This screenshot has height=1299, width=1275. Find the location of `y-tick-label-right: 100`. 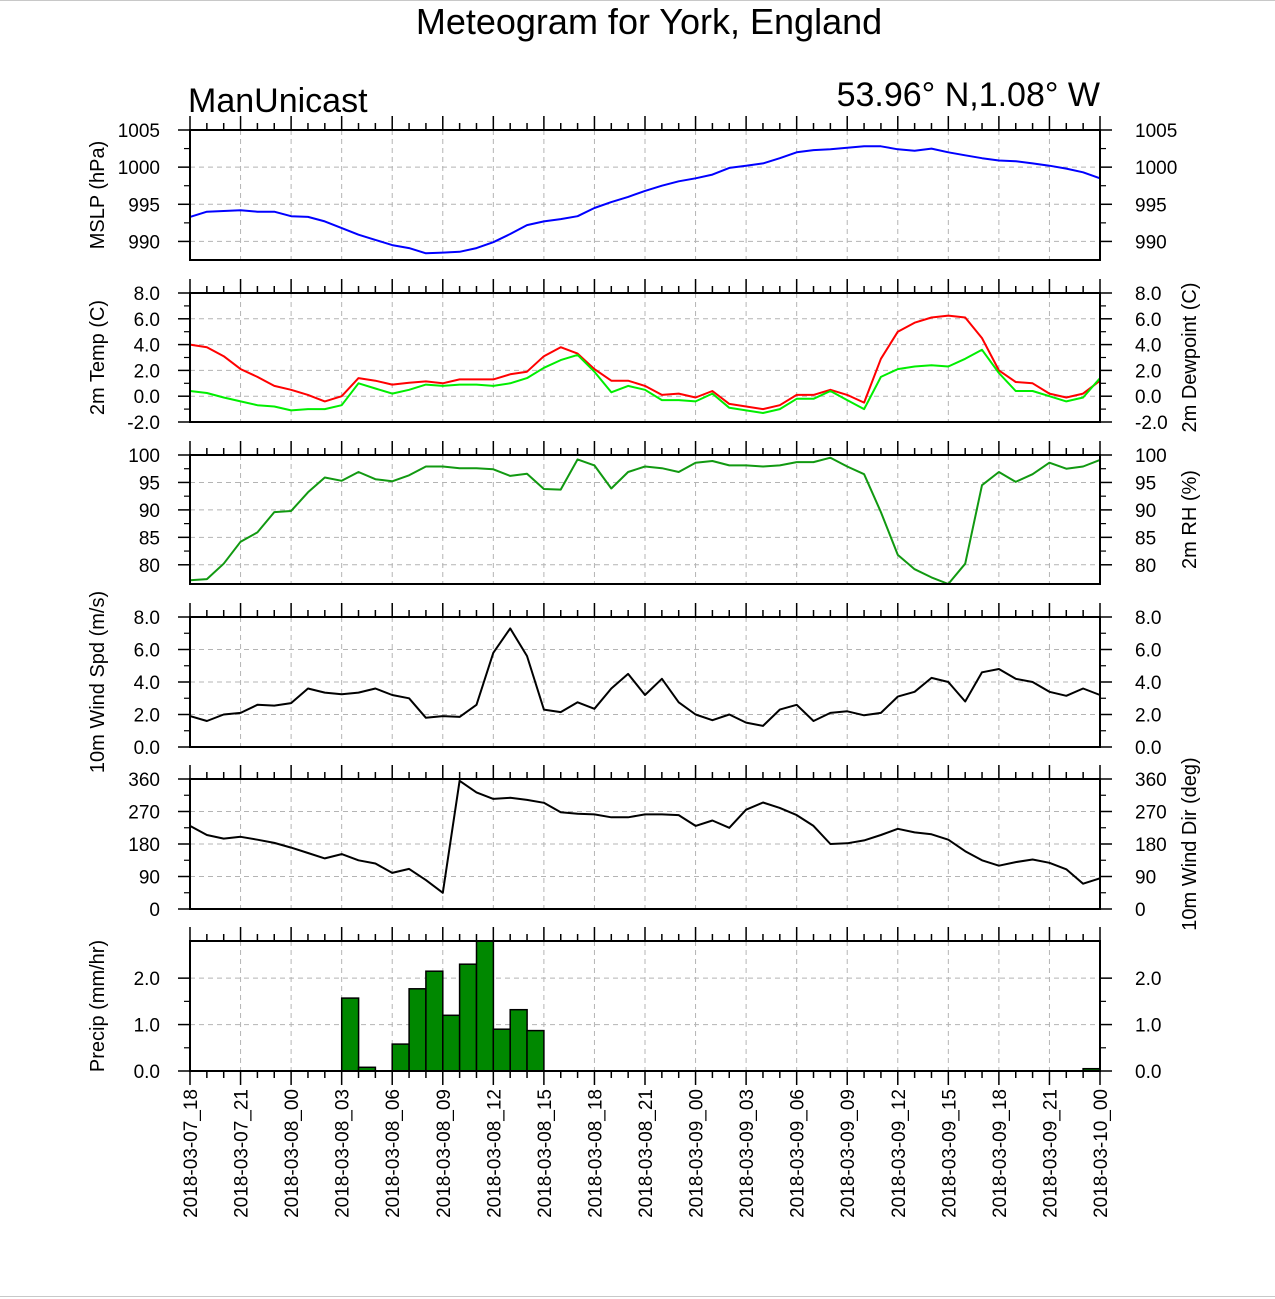

y-tick-label-right: 100 is located at coordinates (1151, 456).